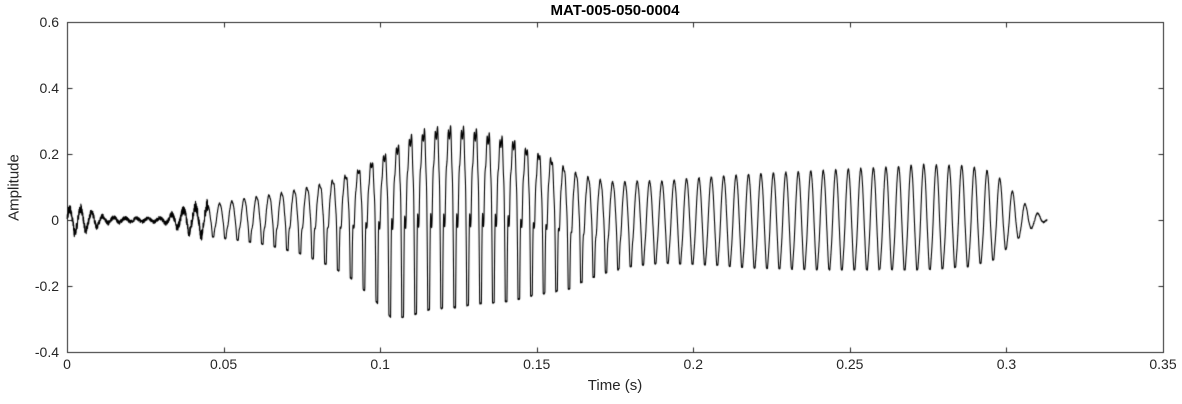 The width and height of the screenshot is (1182, 404). I want to click on y-axis-label: Amplitude, so click(14, 187).